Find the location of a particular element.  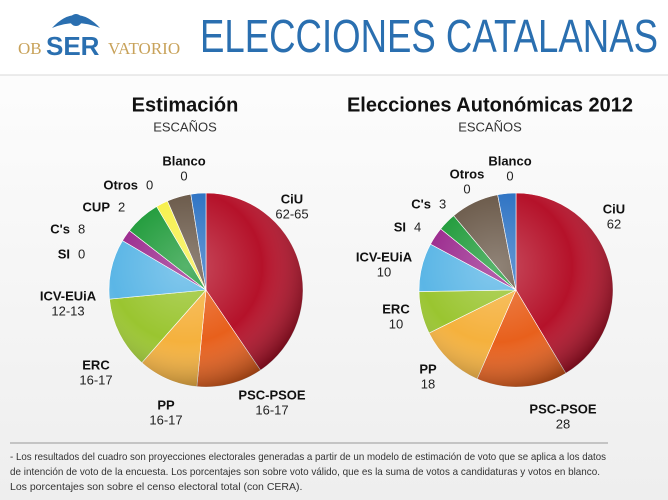

seat-label: 62-65 is located at coordinates (291, 213).